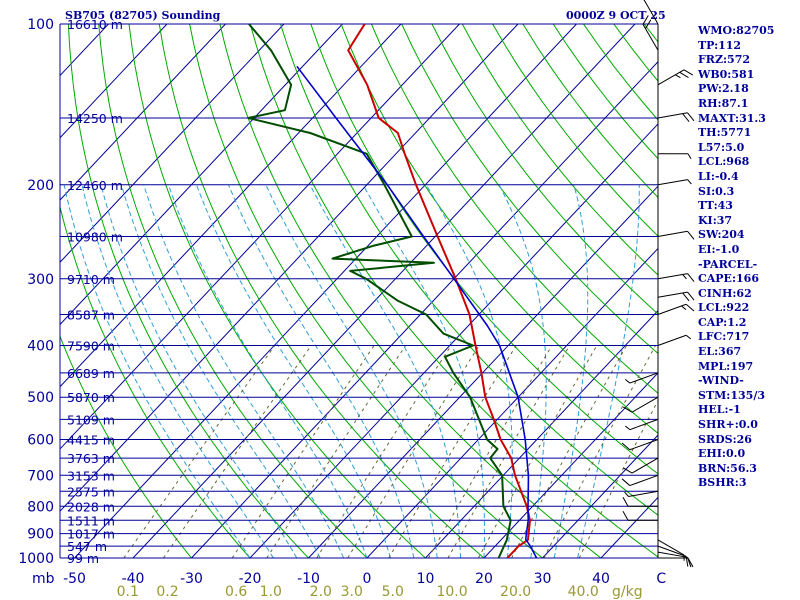 Image resolution: width=800 pixels, height=600 pixels. Describe the element at coordinates (40, 441) in the screenshot. I see `pressure-label: 600` at that location.